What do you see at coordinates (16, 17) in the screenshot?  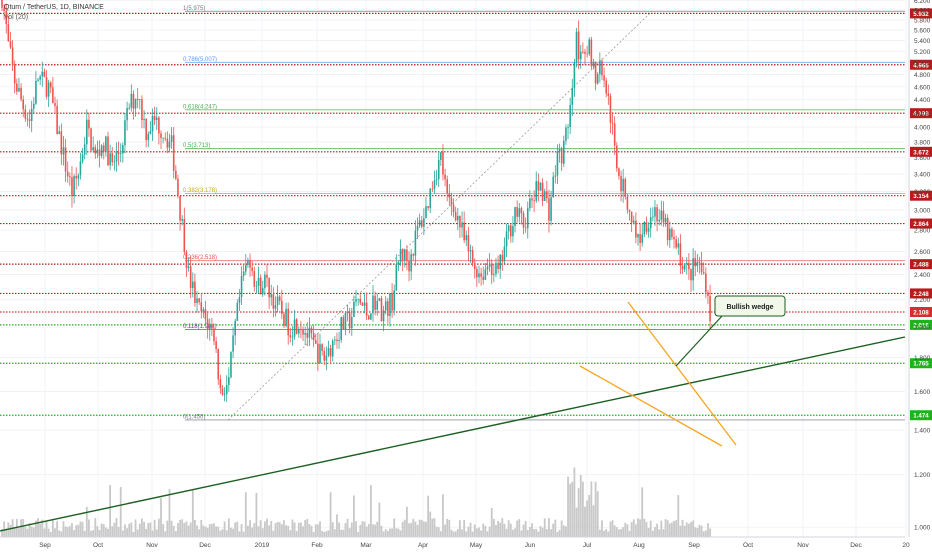 I see `volume-indicator-label: Vol (20)` at bounding box center [16, 17].